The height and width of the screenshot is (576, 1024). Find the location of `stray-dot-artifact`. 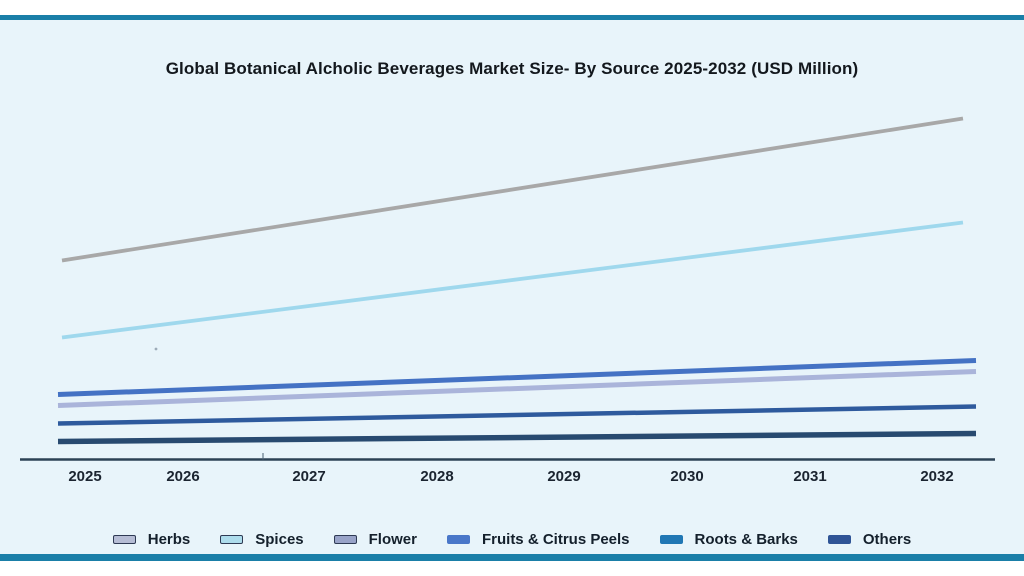

stray-dot-artifact is located at coordinates (156, 349).